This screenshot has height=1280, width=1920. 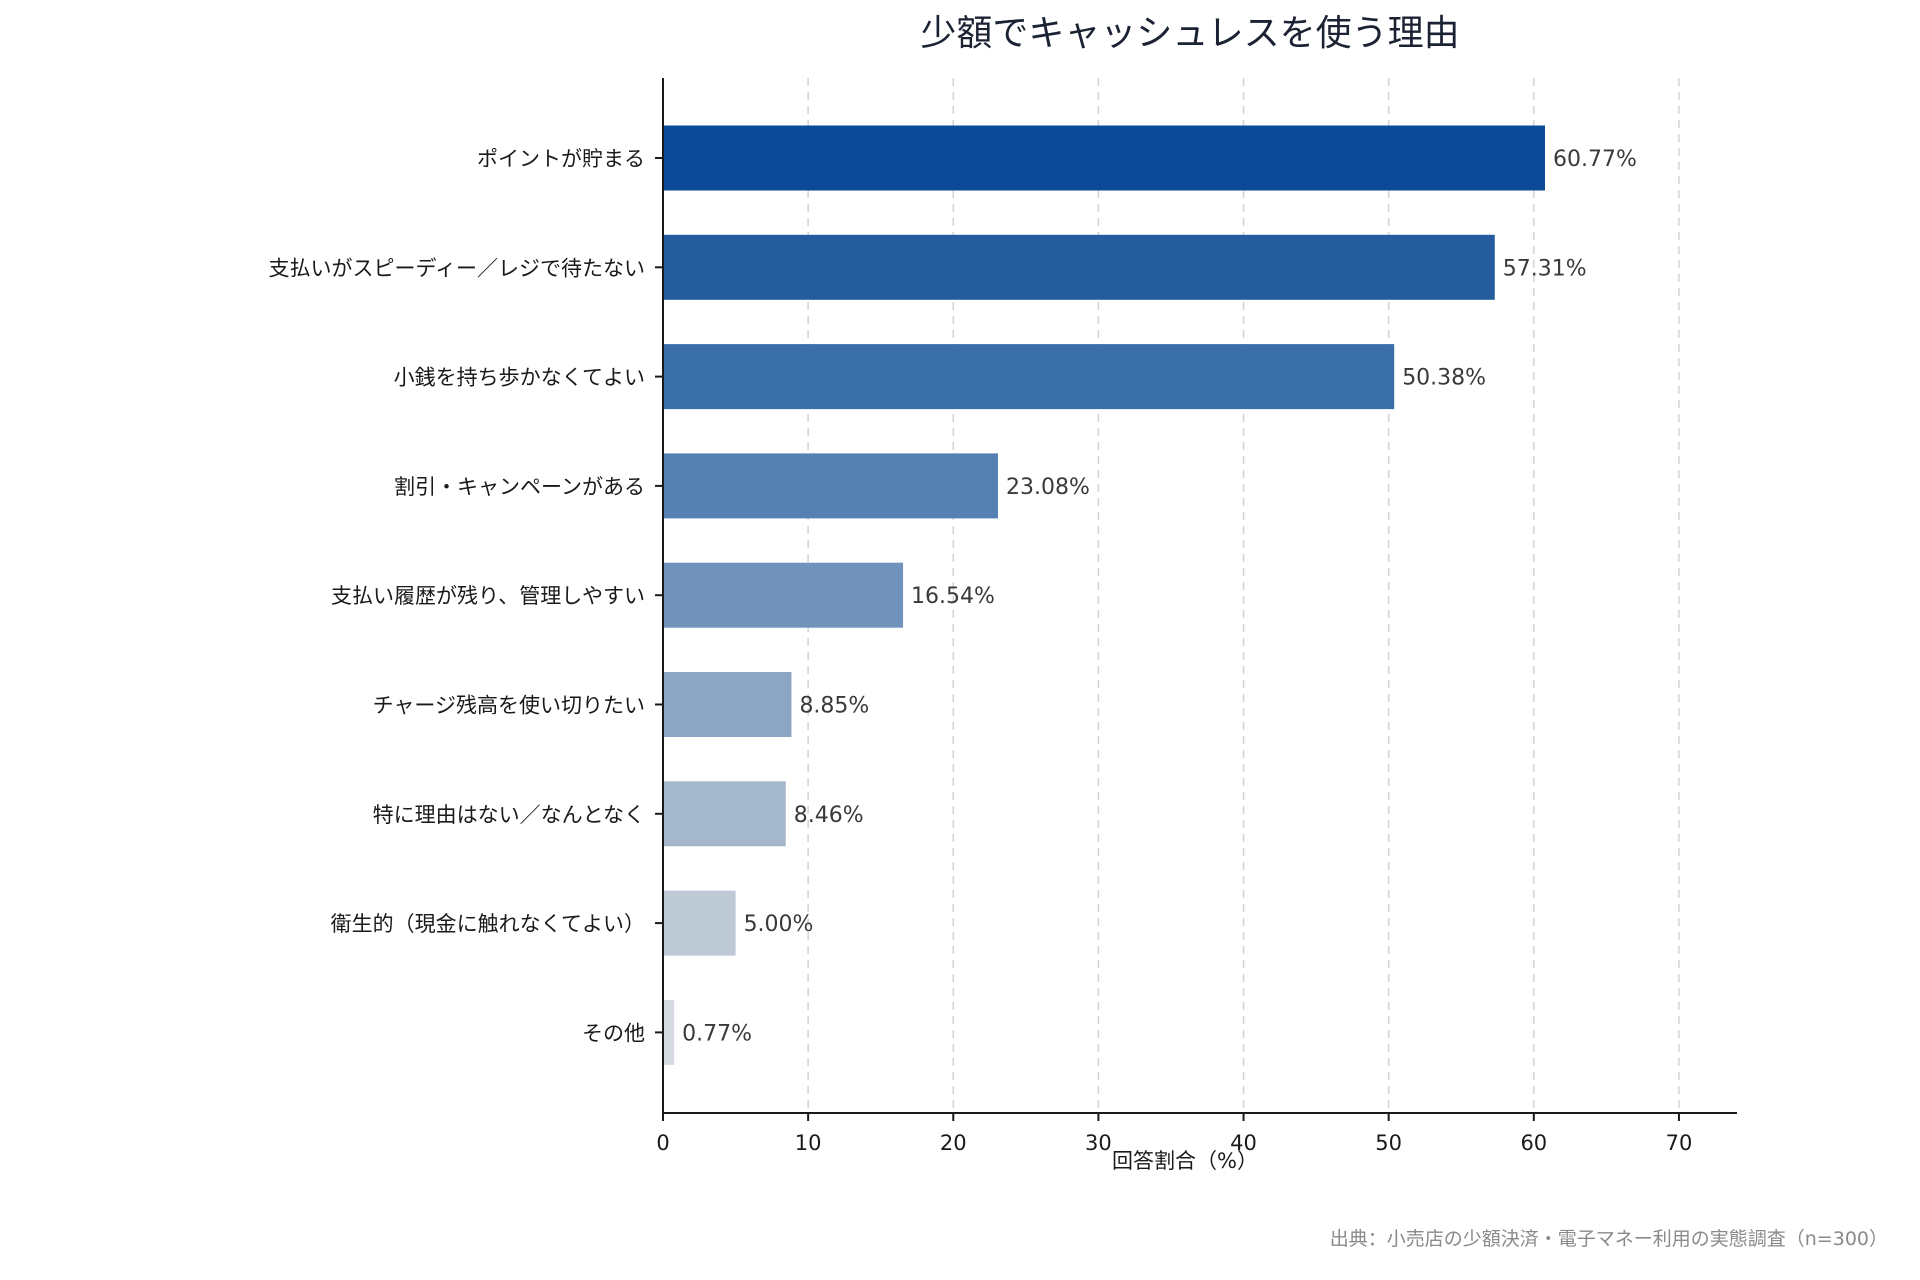 I want to click on source-note: 出典：小売店の少額決済・電子マネー利用の実態調査（n=300）, so click(x=1609, y=1239).